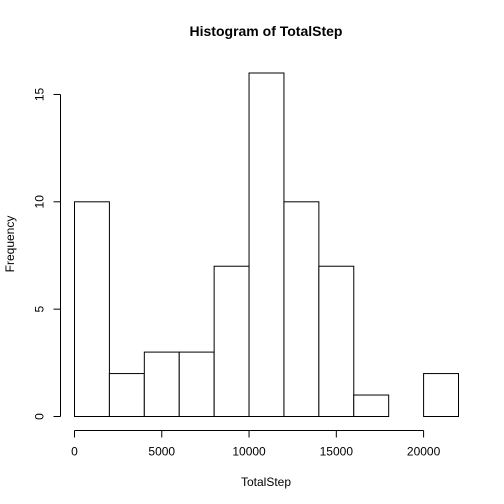 The width and height of the screenshot is (504, 504). Describe the element at coordinates (161, 452) in the screenshot. I see `x-tick-label: 5000` at that location.